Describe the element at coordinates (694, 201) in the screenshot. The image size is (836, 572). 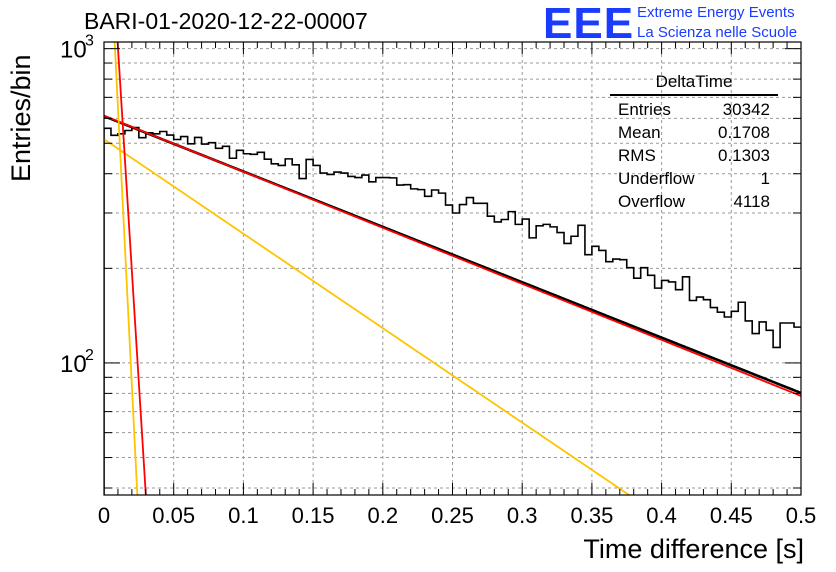
I see `stats-row-overflow: Overflow 4118` at that location.